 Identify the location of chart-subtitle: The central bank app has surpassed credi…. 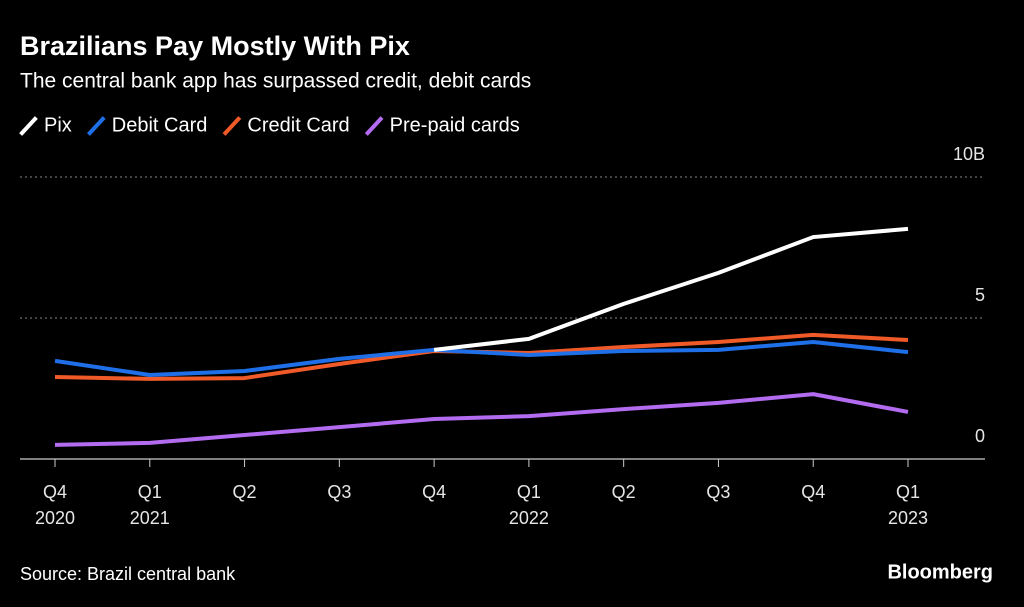
(275, 81).